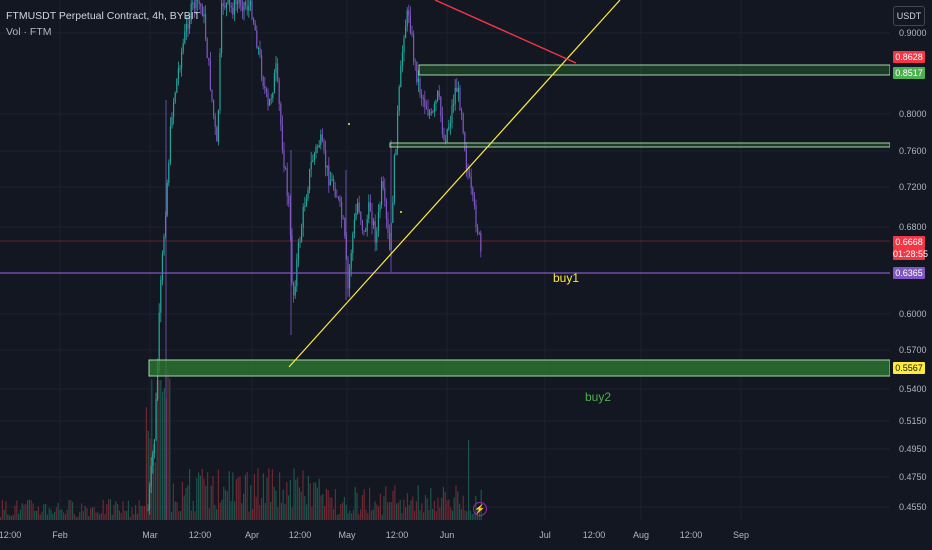 This screenshot has height=550, width=932. I want to click on price-tick: 0.6800, so click(913, 227).